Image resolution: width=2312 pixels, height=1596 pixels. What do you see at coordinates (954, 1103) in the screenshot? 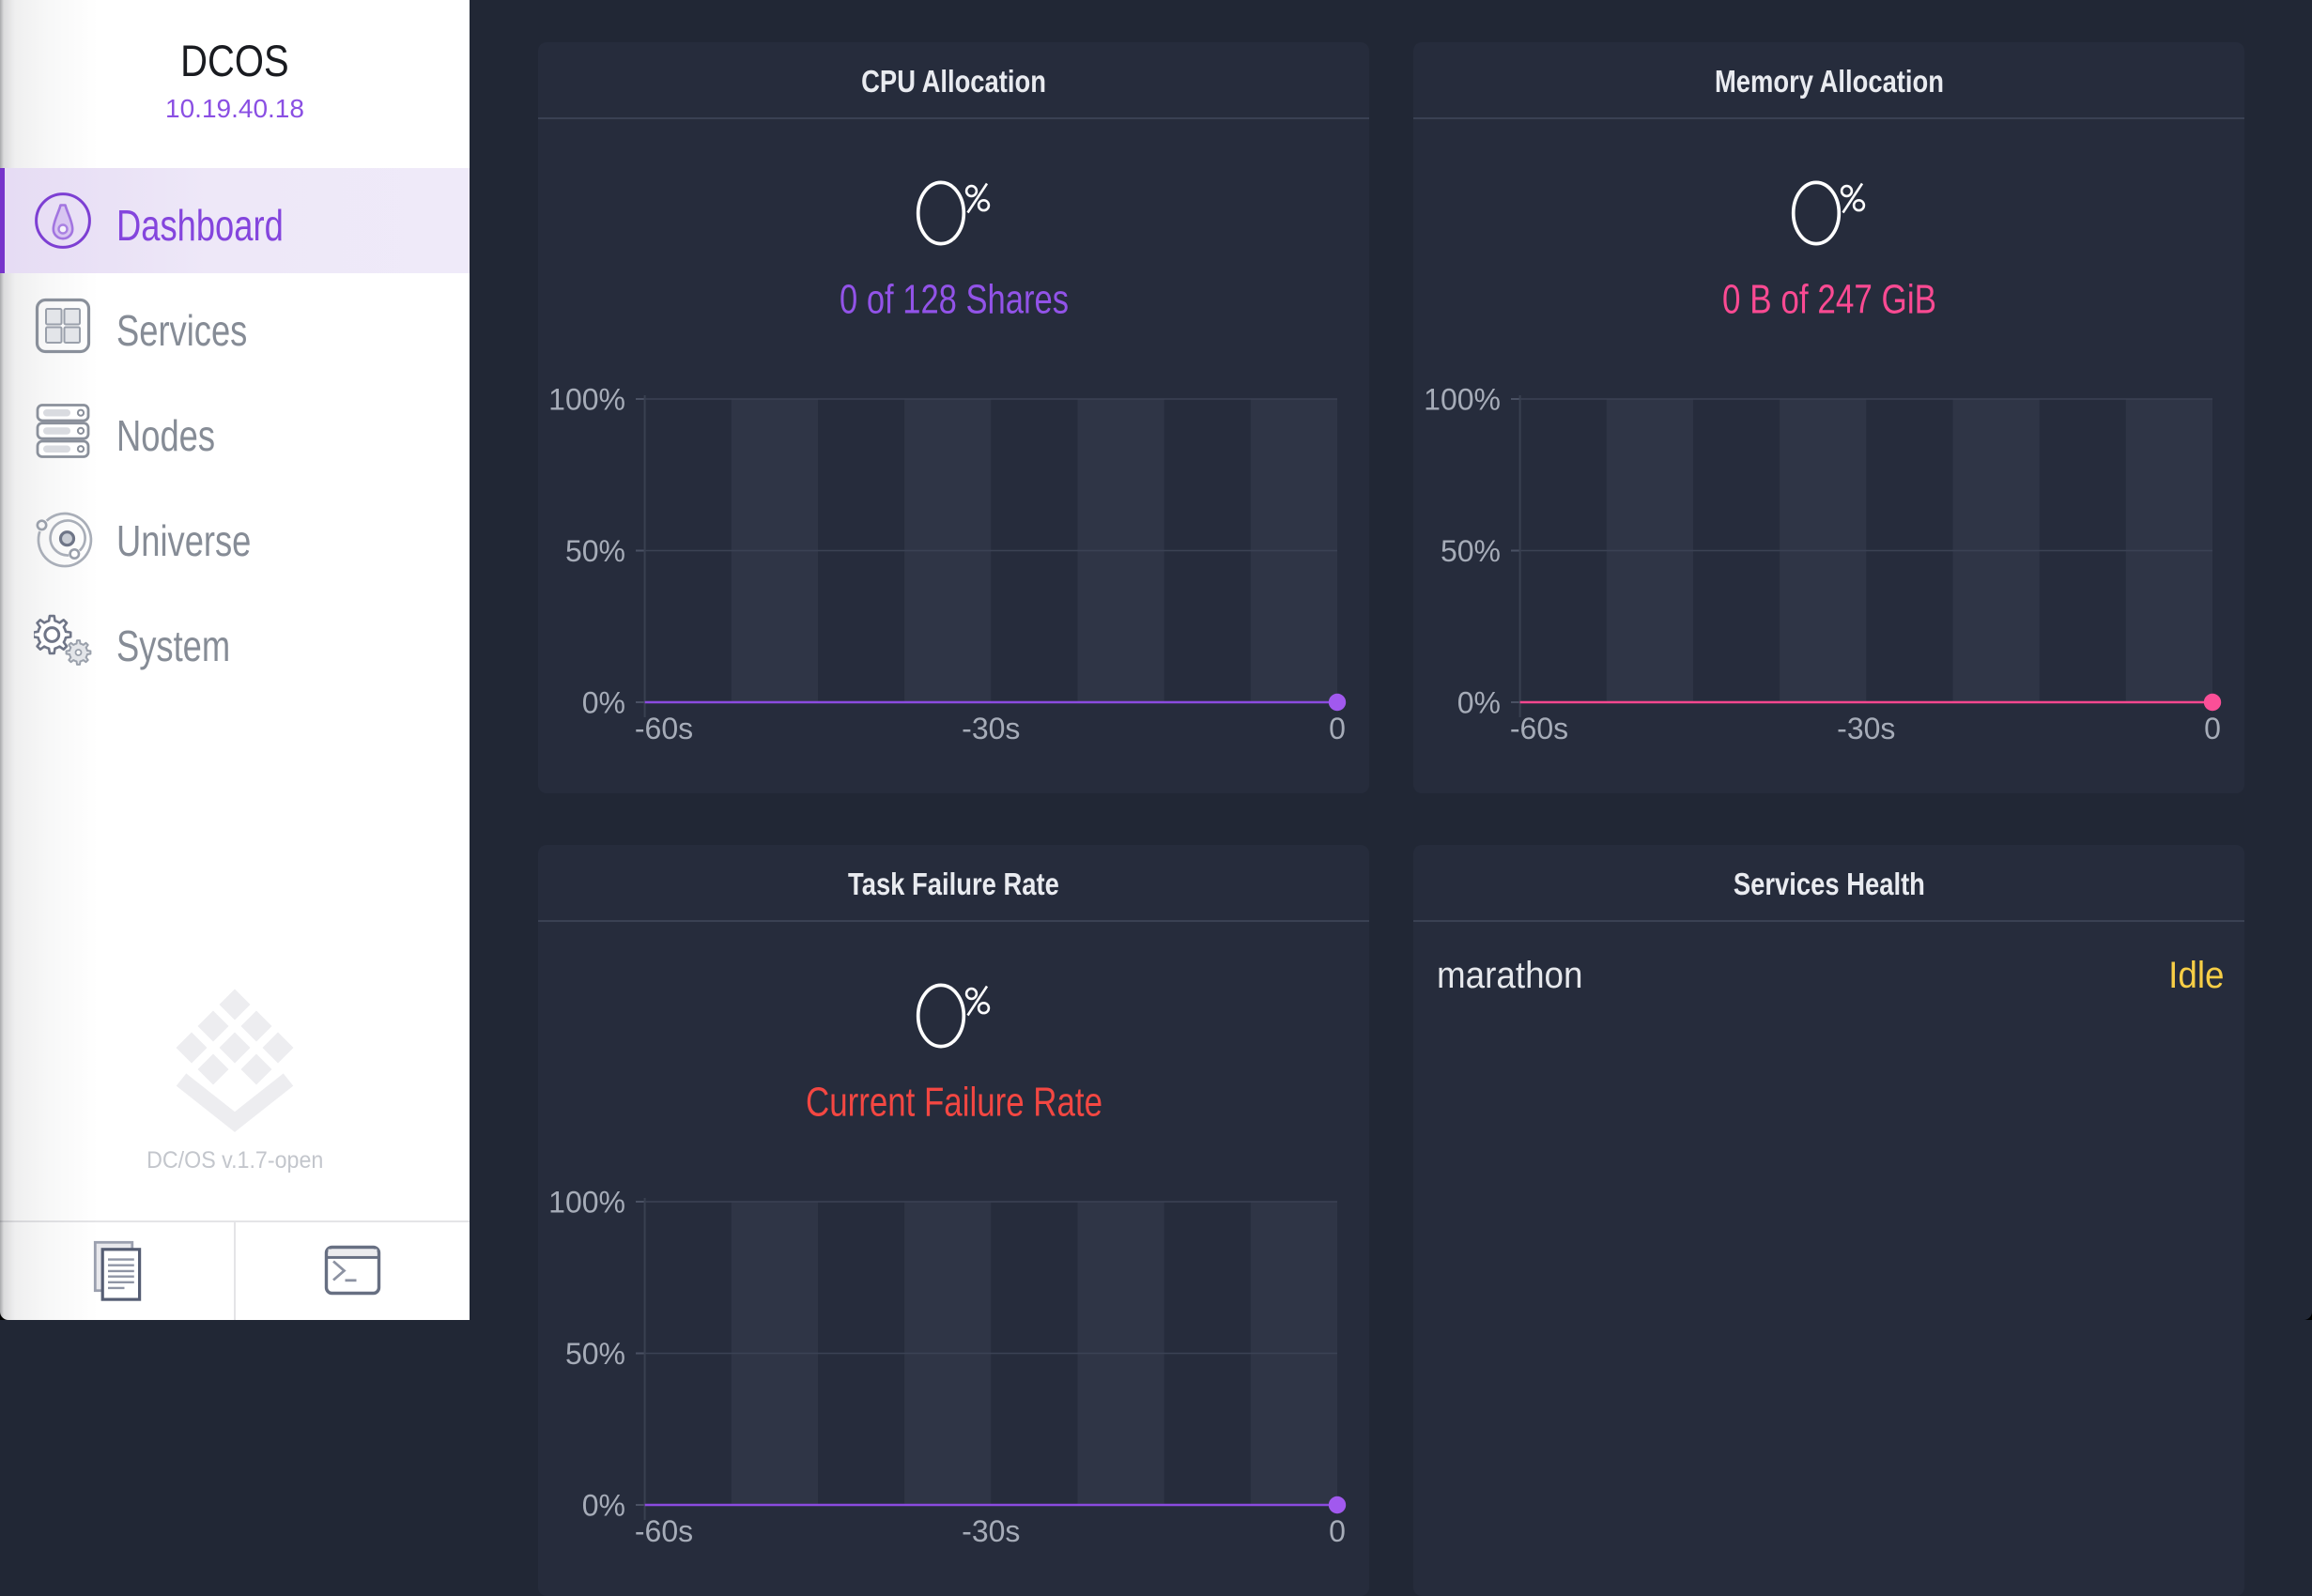
I see `svg-text: Current Failure Rate` at bounding box center [954, 1103].